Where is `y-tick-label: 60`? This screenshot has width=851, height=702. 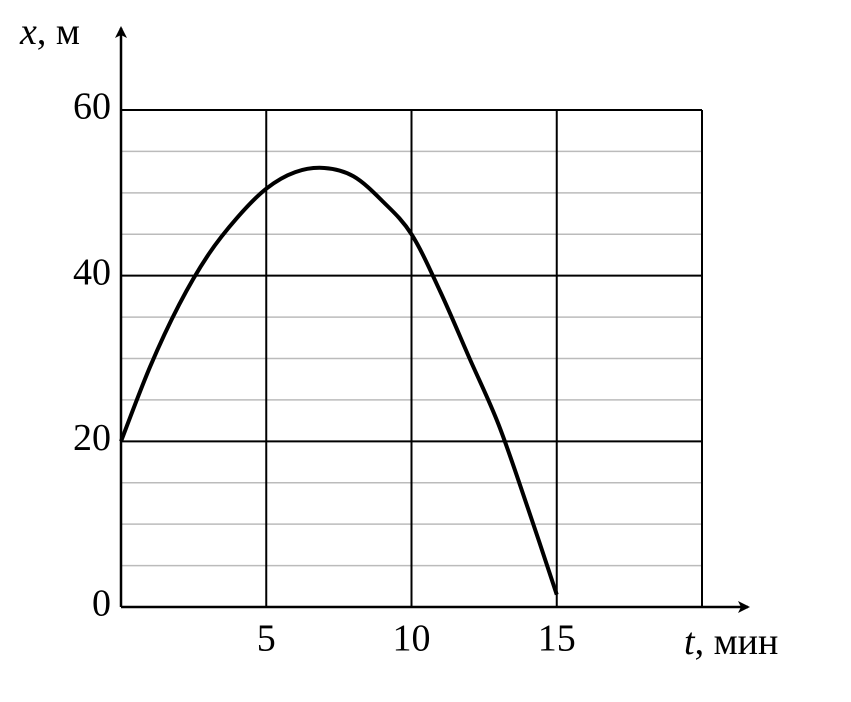 y-tick-label: 60 is located at coordinates (92, 107).